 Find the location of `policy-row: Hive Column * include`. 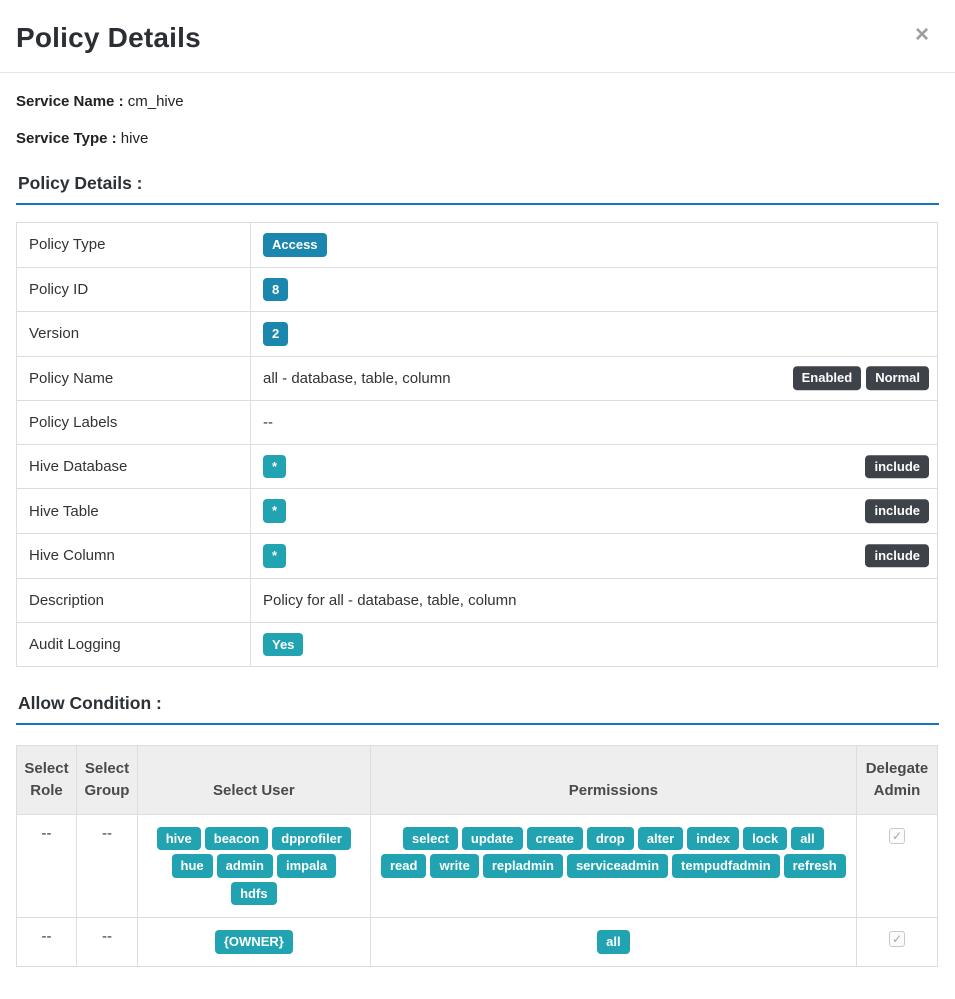

policy-row: Hive Column * include is located at coordinates (477, 555).